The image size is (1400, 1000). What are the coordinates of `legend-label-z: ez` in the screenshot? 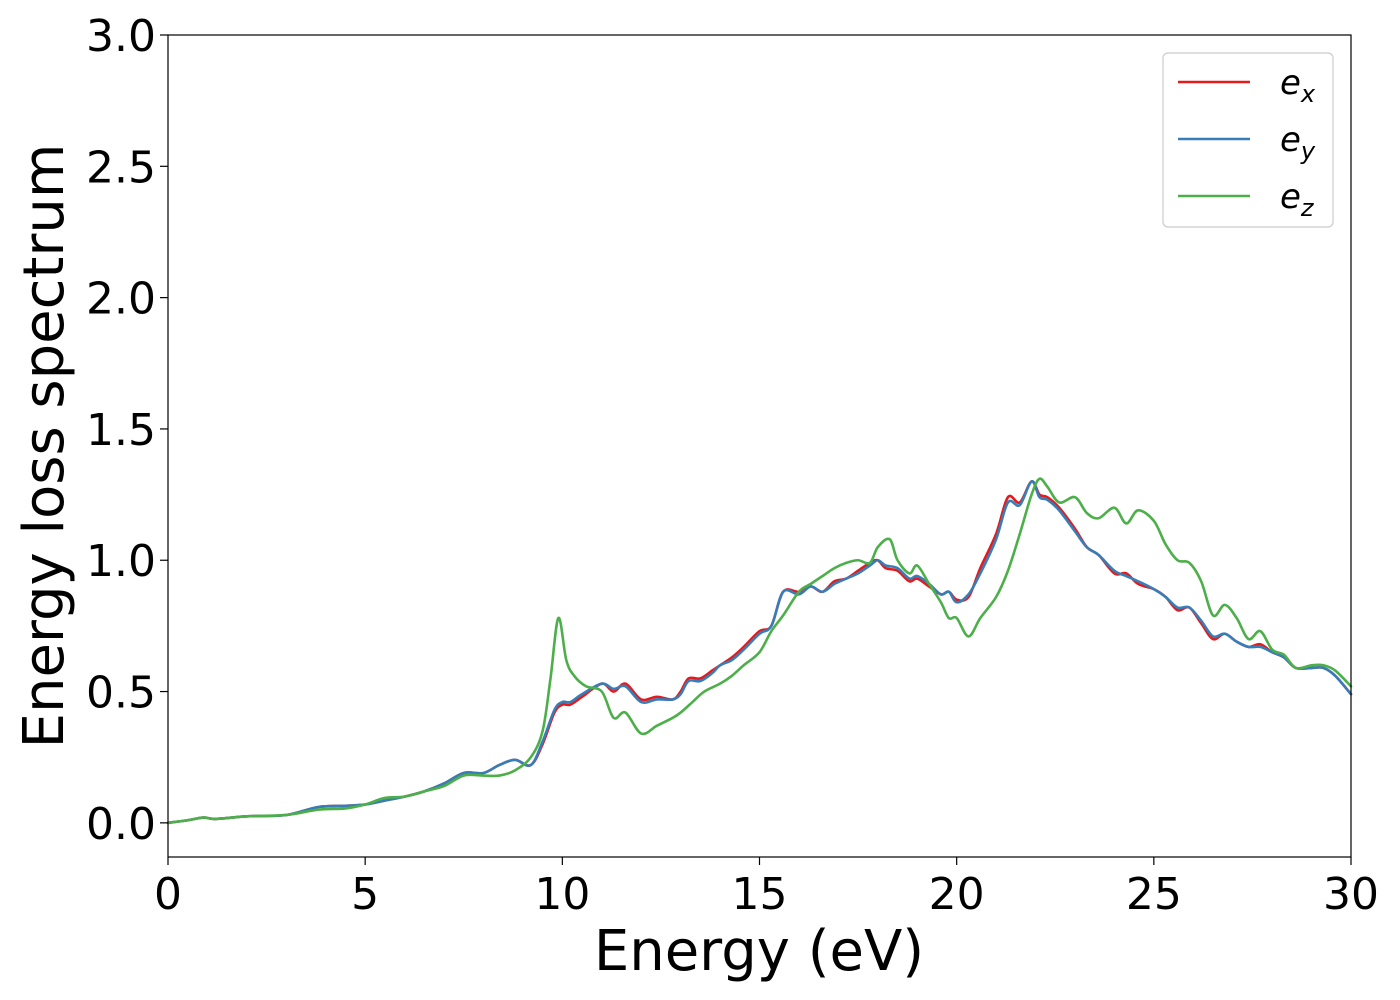 It's located at (1297, 199).